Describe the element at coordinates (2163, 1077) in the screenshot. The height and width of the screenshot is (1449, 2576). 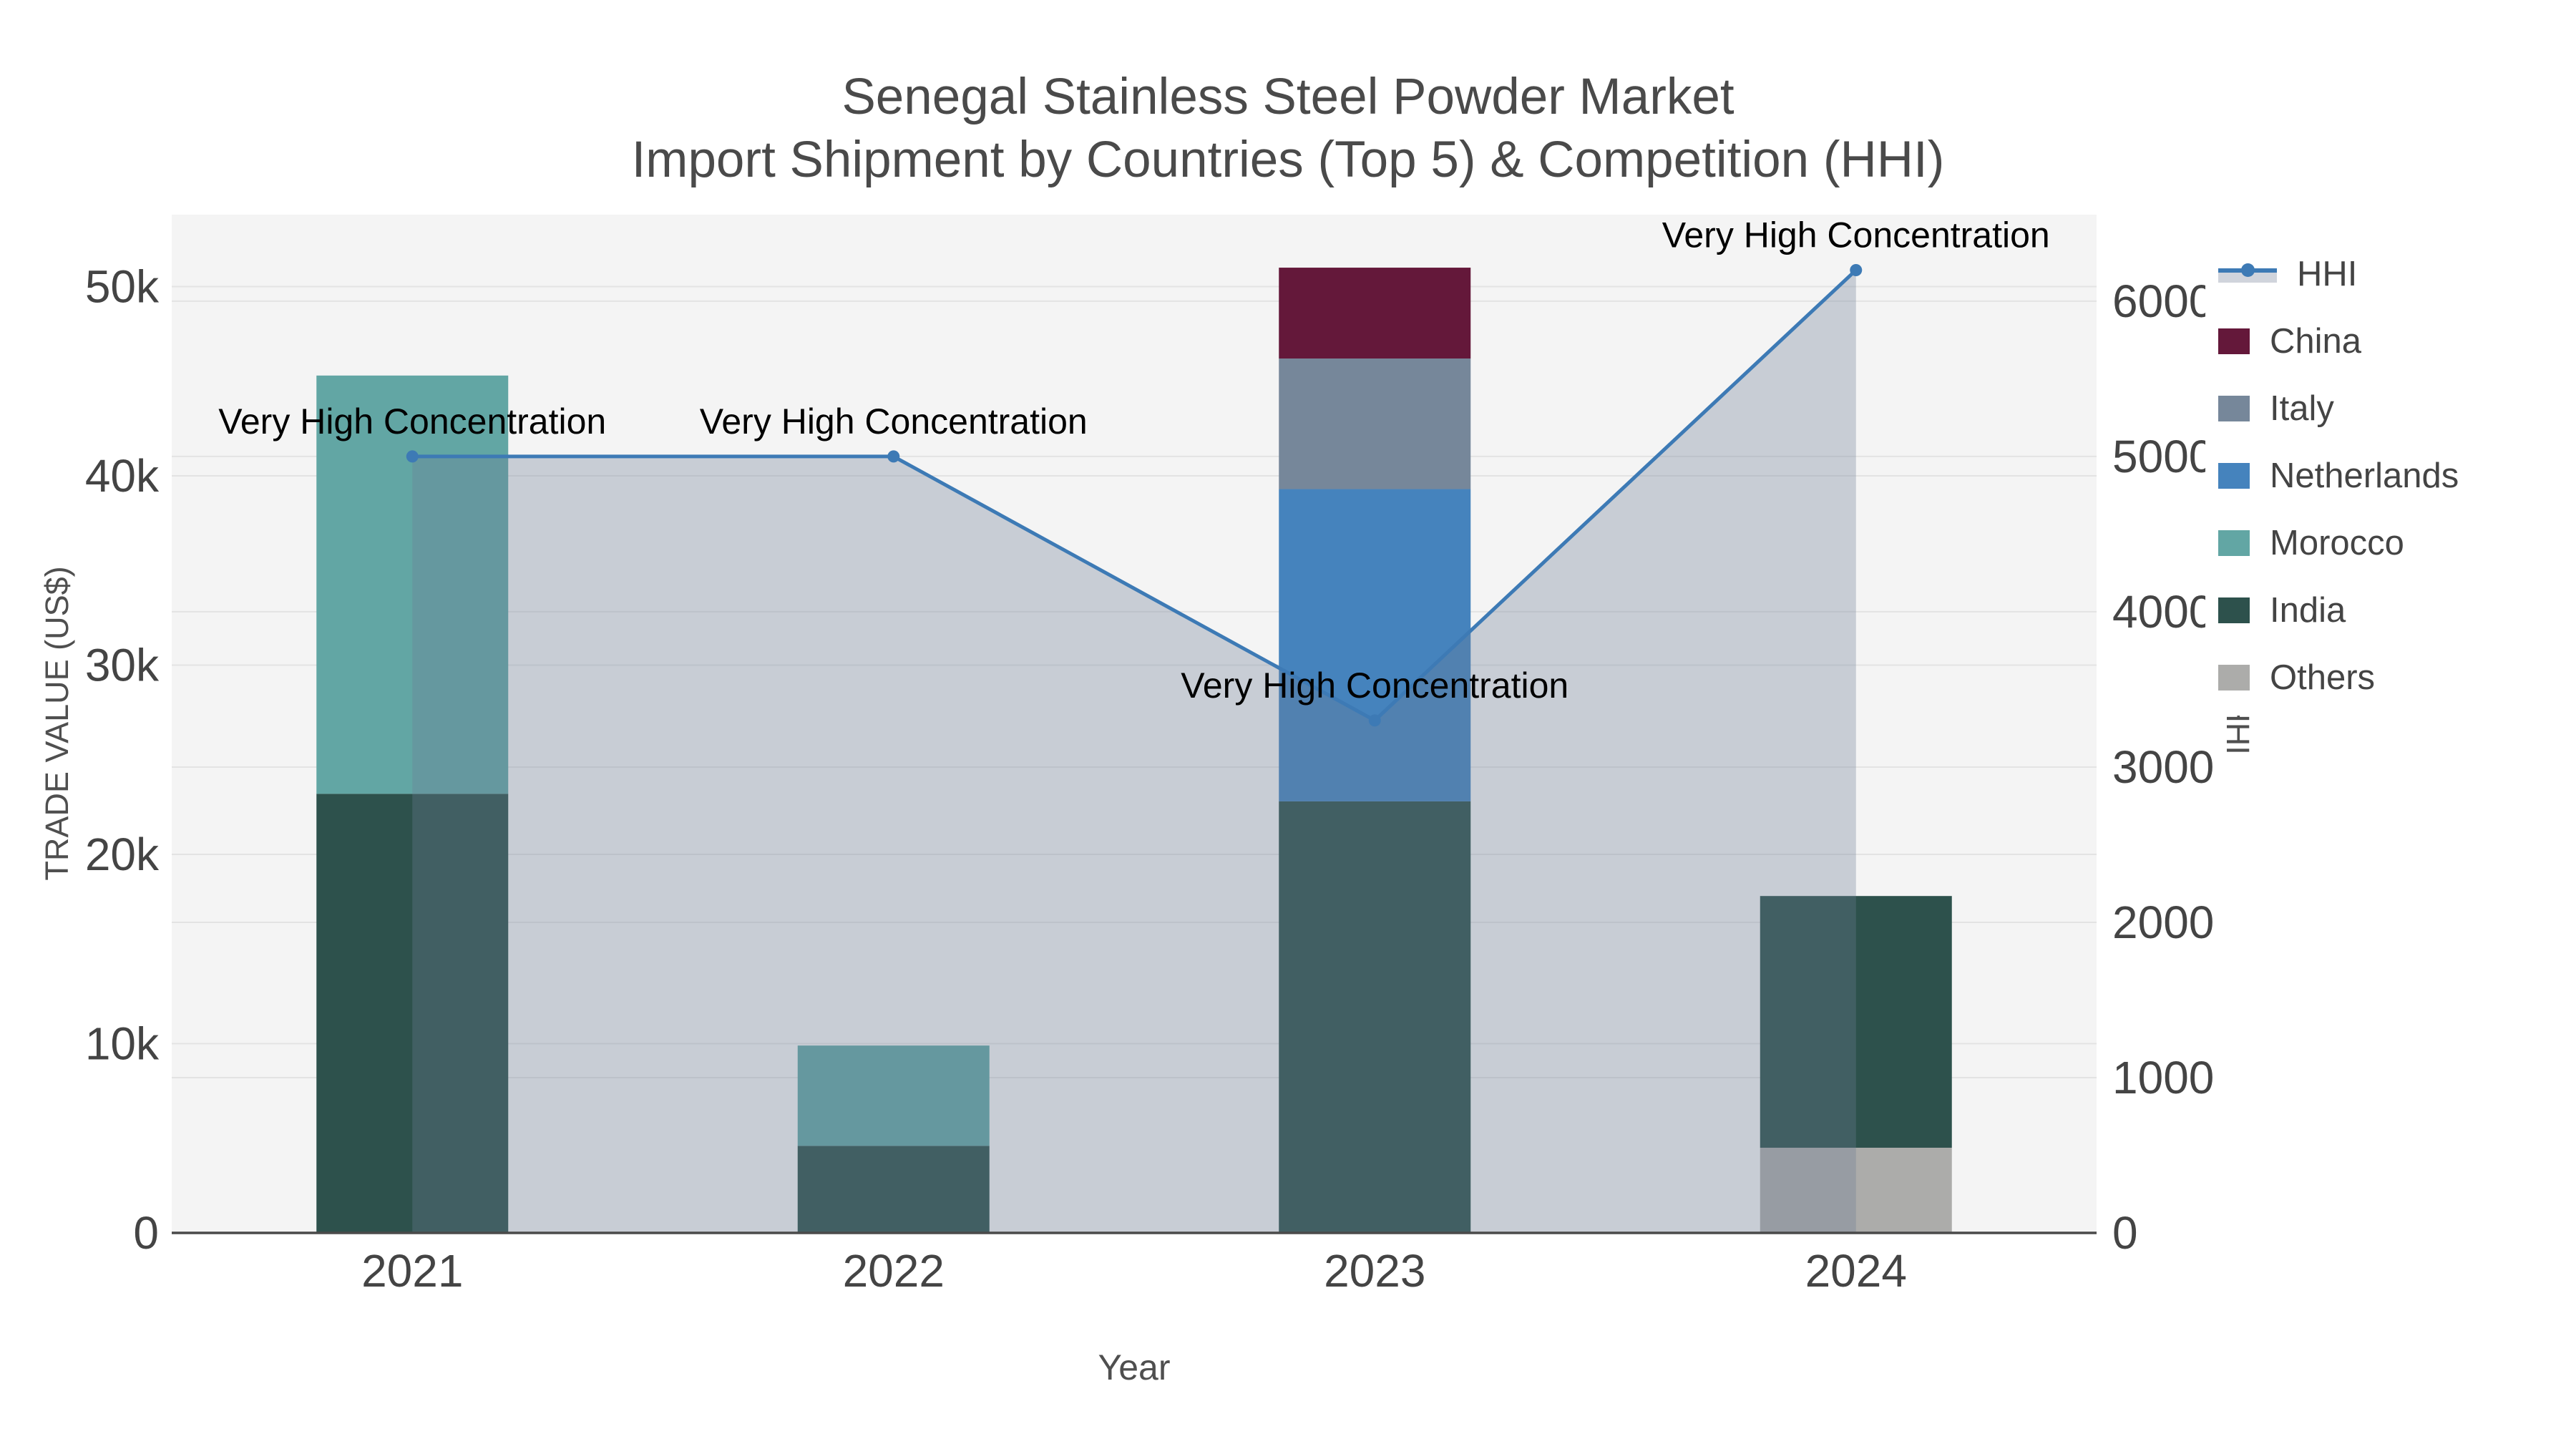
I see `y-right-tick-1000: 1000` at that location.